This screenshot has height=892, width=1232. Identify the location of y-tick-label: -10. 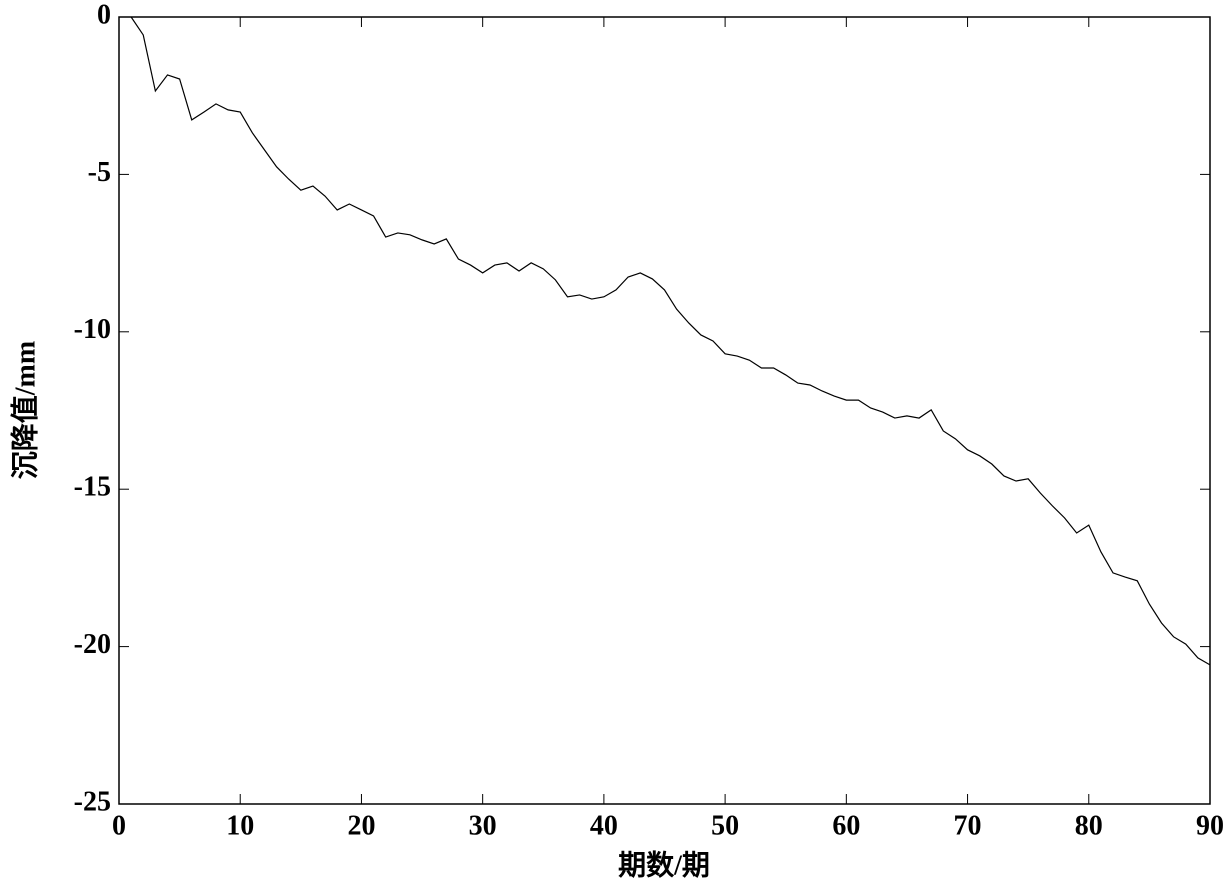
(92, 329).